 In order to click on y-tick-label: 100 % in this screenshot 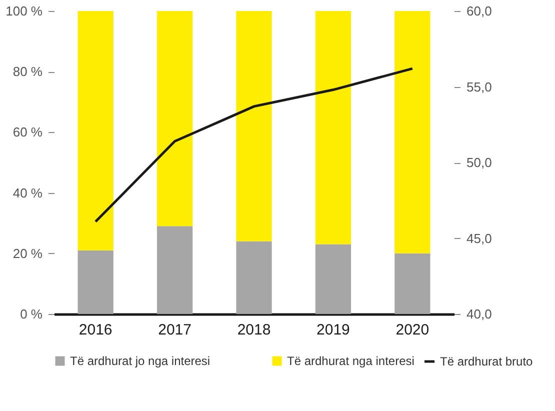, I will do `click(24, 11)`.